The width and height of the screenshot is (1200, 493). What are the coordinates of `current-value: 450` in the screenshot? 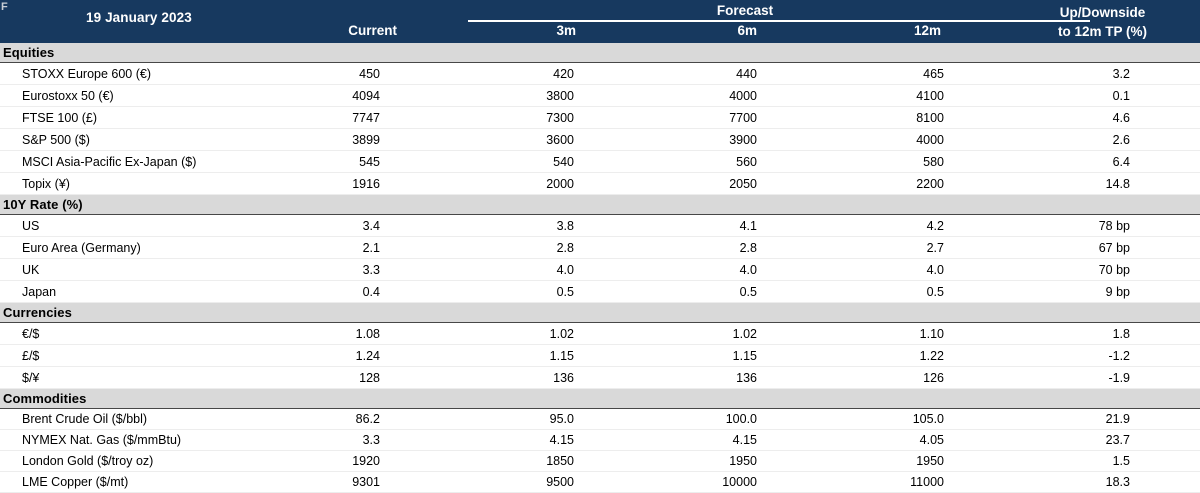 It's located at (369, 73).